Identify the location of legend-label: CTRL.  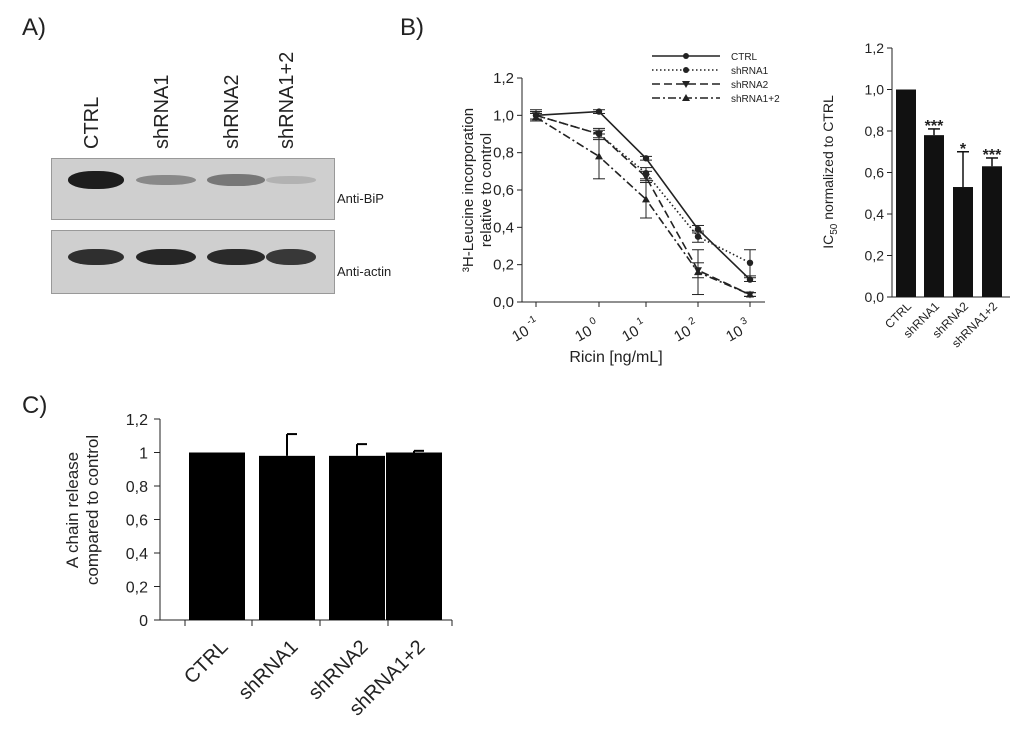
(744, 57).